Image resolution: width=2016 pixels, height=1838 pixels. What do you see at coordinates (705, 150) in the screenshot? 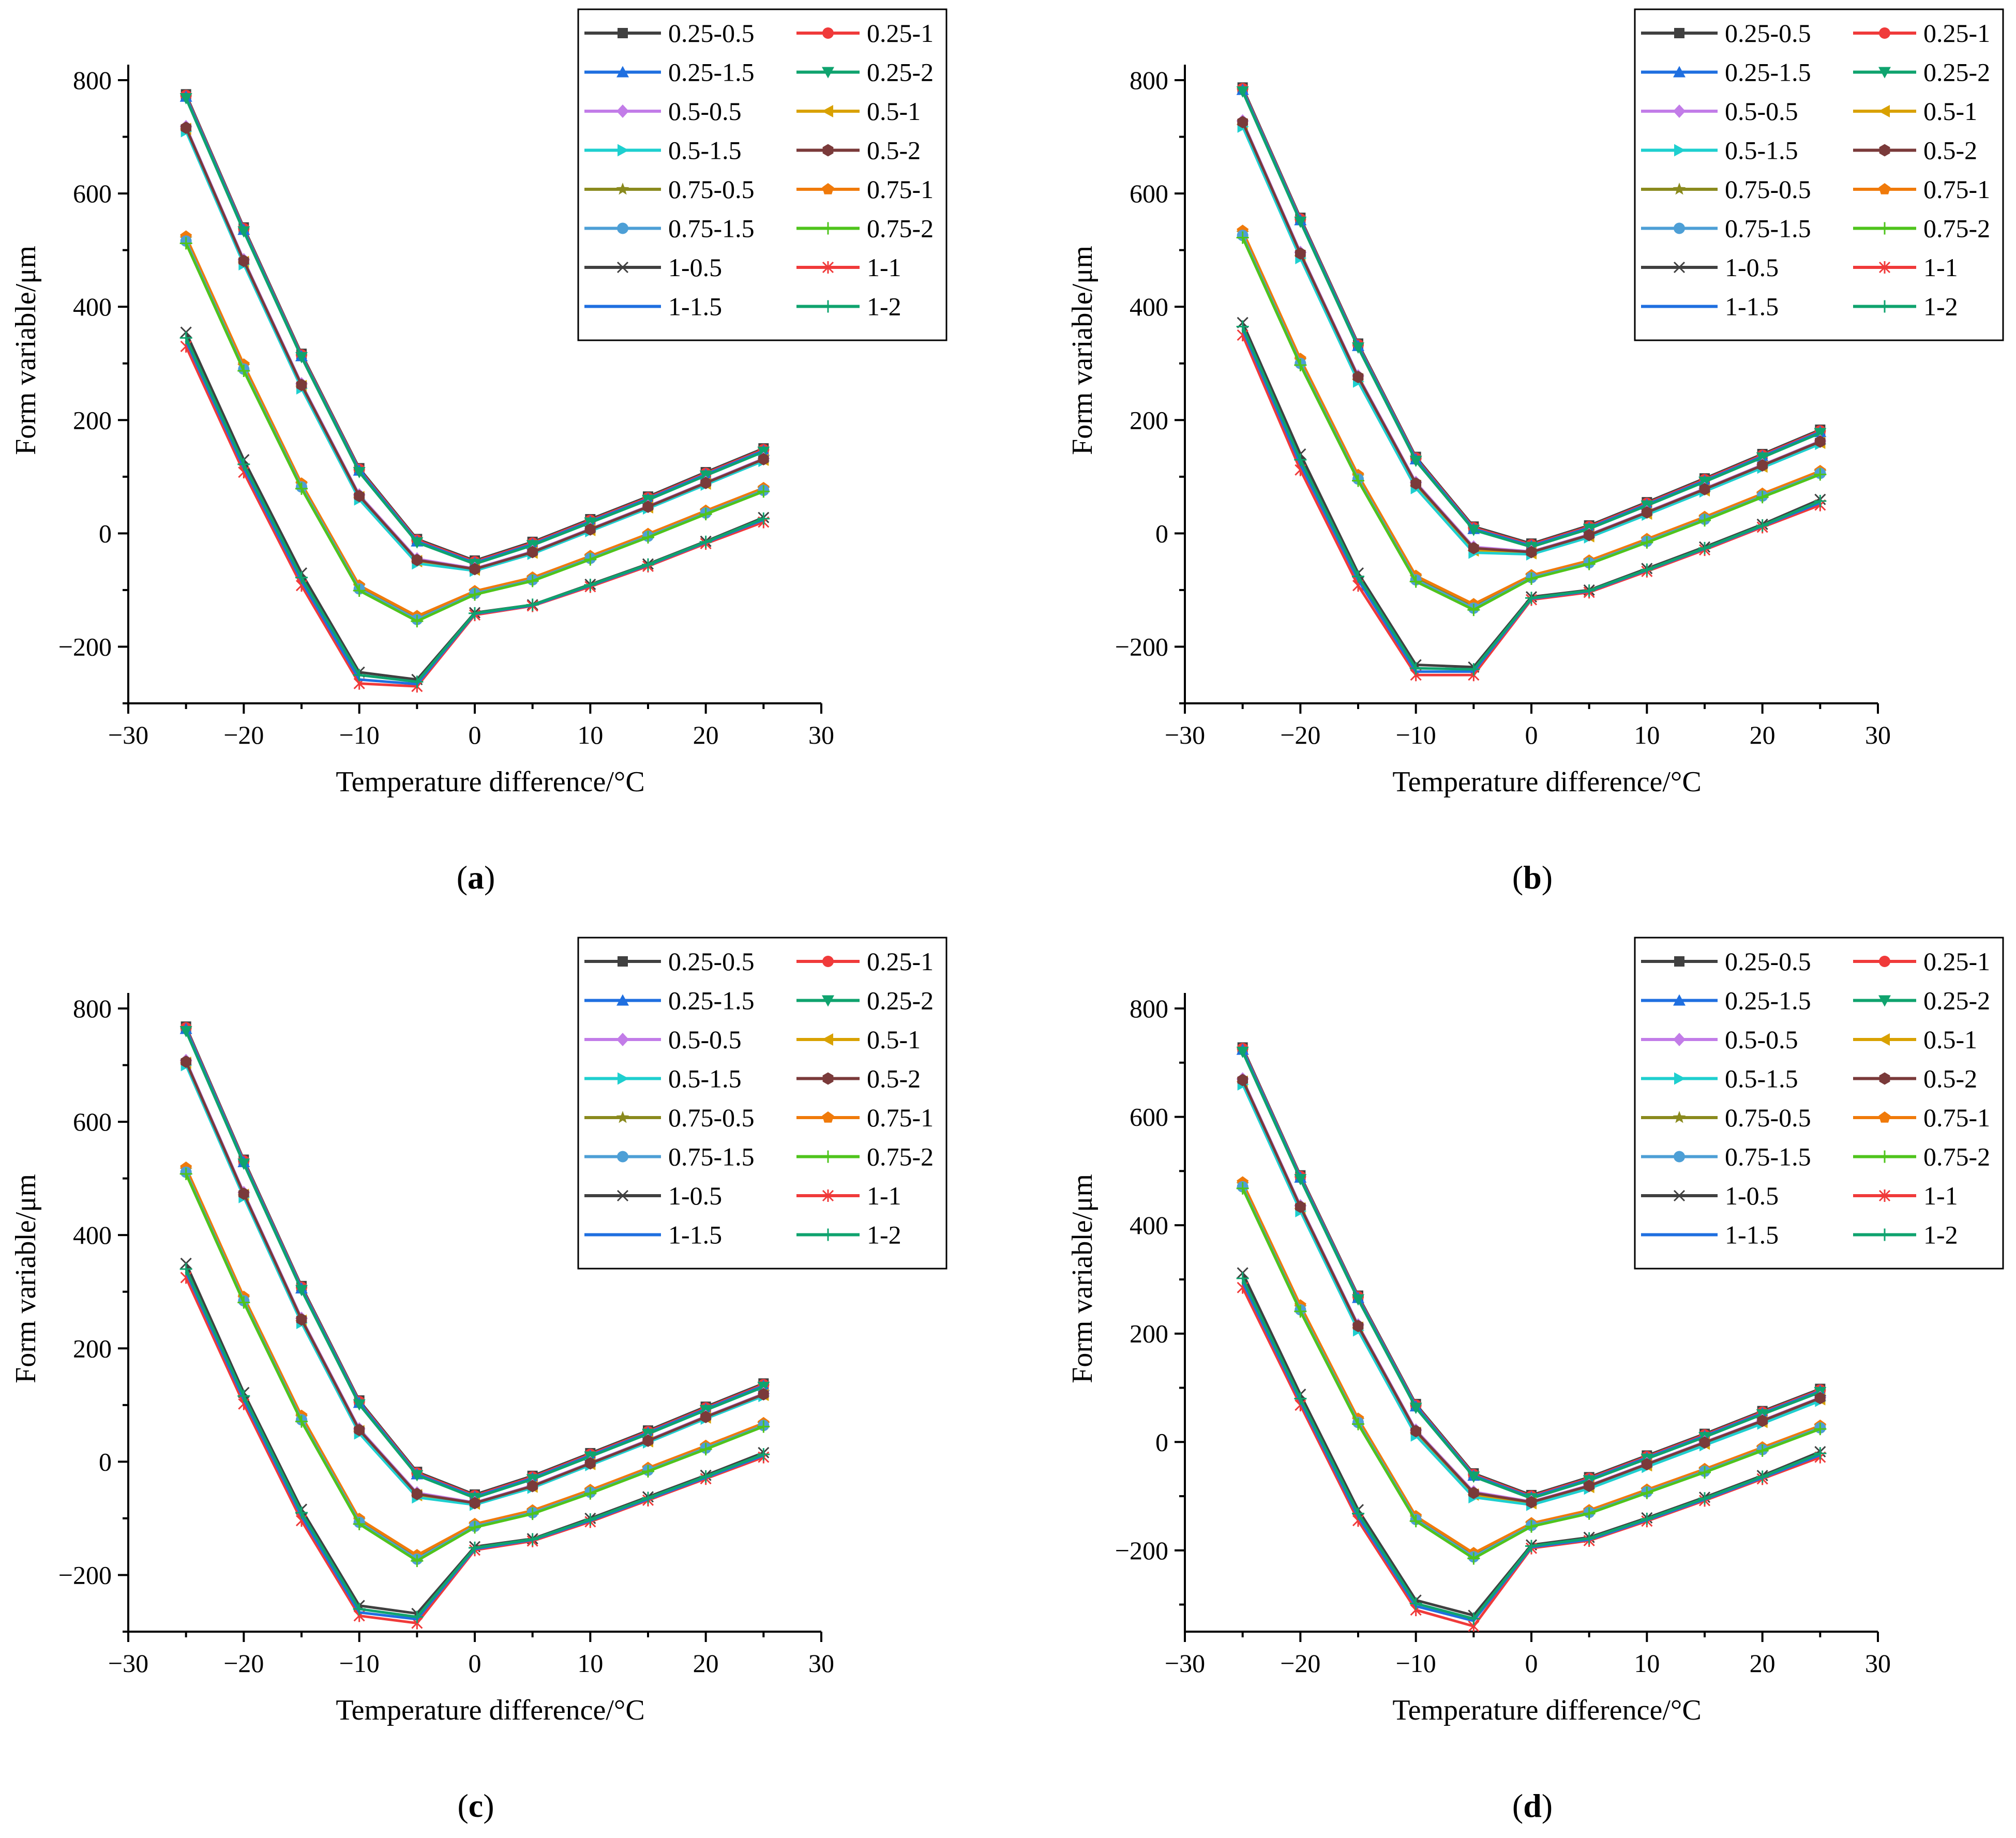
I see `legend-entry-label: 0.5-1.5` at bounding box center [705, 150].